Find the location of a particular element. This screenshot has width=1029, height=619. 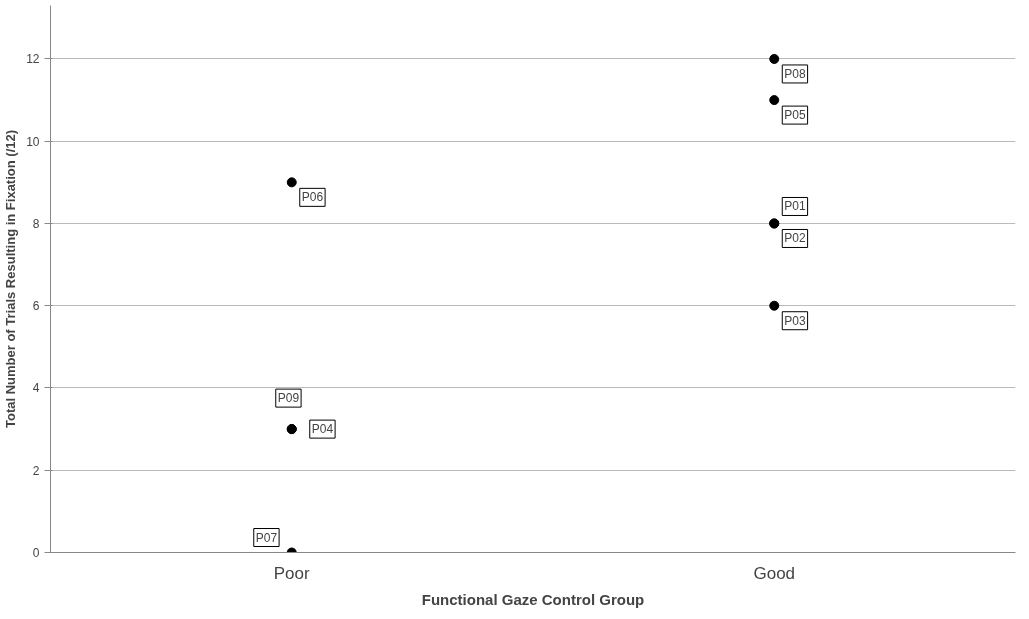

y-axis-title: Total Number of Trials Resulting in Fixation (/12) is located at coordinates (11, 279).